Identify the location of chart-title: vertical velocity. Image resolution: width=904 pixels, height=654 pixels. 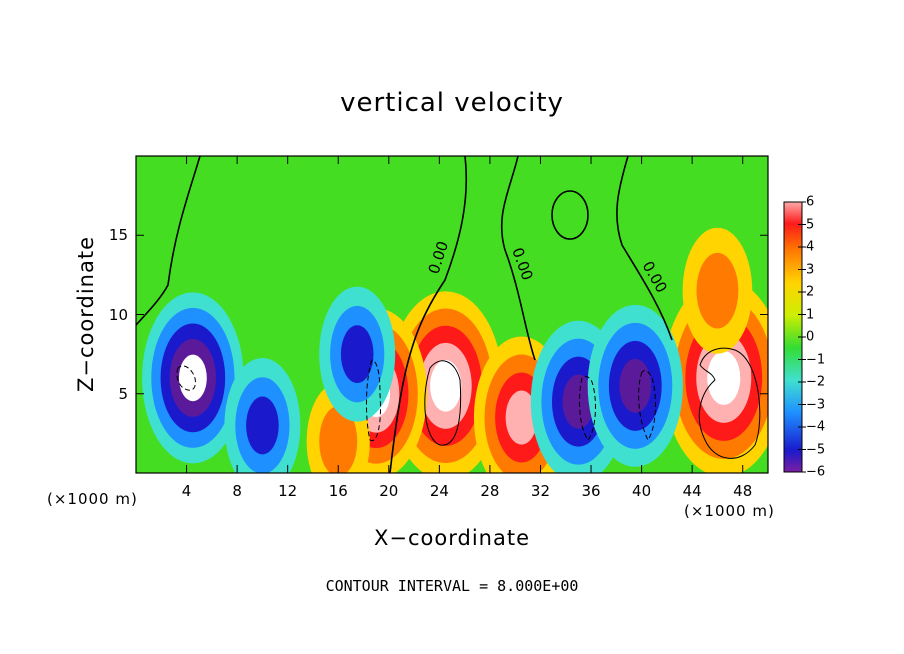
(452, 103).